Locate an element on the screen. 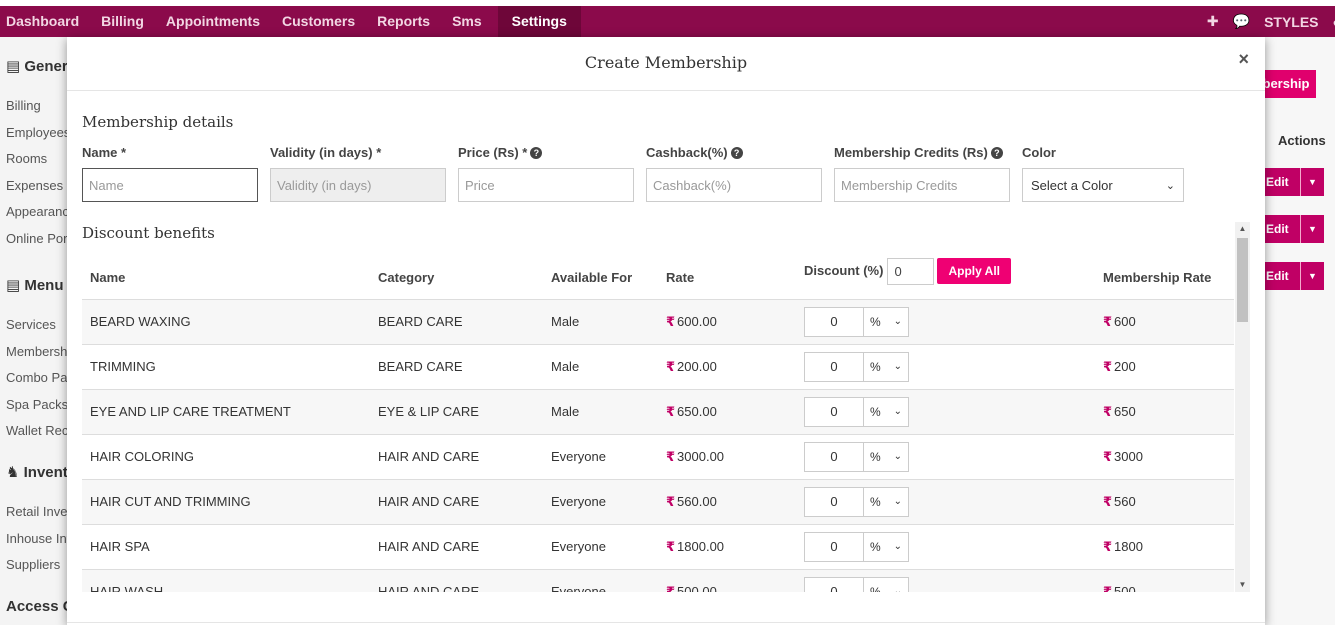 The height and width of the screenshot is (625, 1335). modal-title: Create Membership is located at coordinates (666, 62).